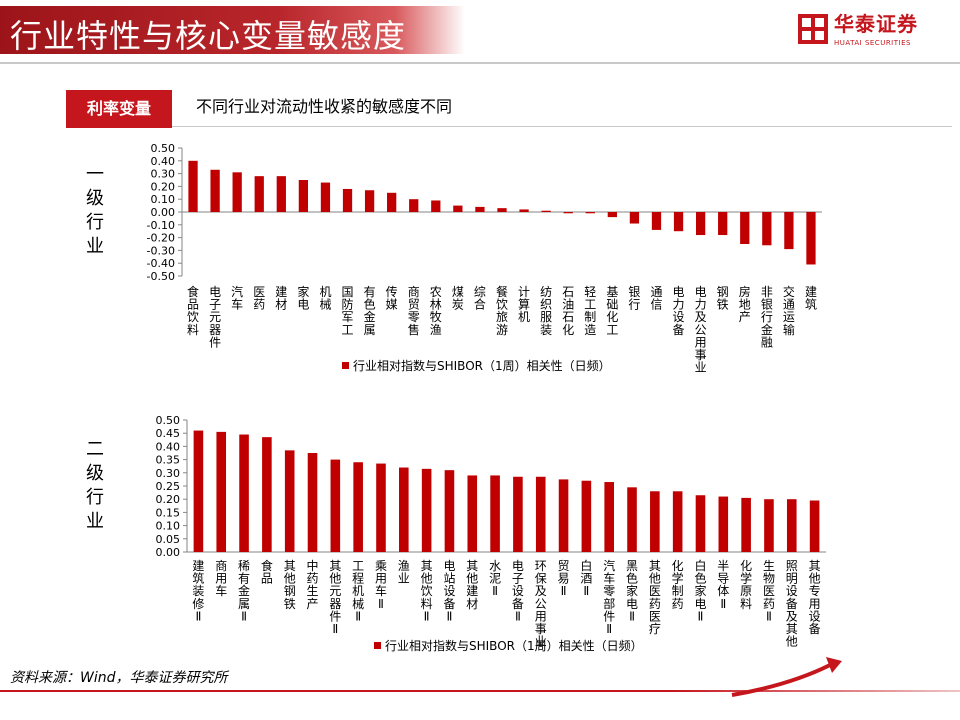 The image size is (960, 720). Describe the element at coordinates (95, 473) in the screenshot. I see `side-label-char: 级` at that location.